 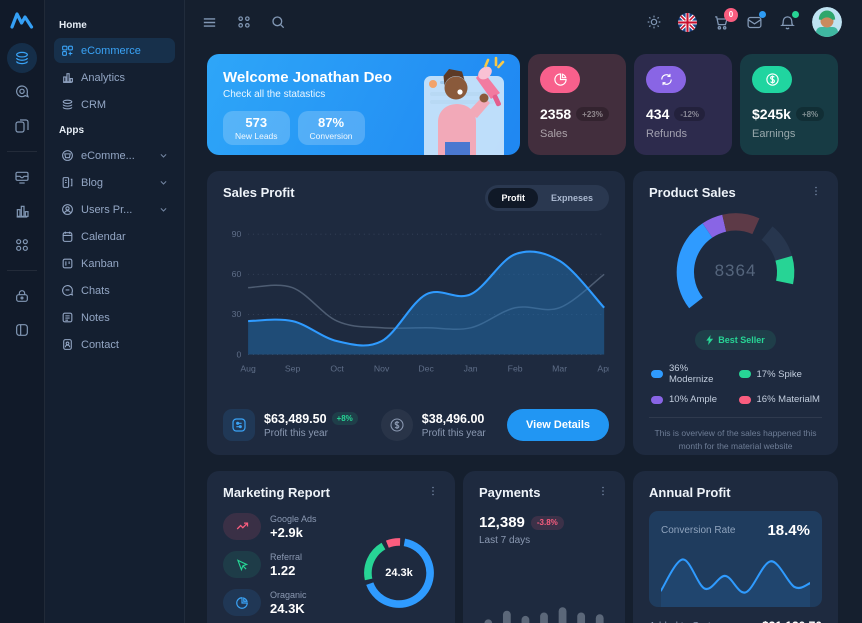 I want to click on marketing-report-card: Marketing Report Google Ads +2, so click(x=331, y=547).